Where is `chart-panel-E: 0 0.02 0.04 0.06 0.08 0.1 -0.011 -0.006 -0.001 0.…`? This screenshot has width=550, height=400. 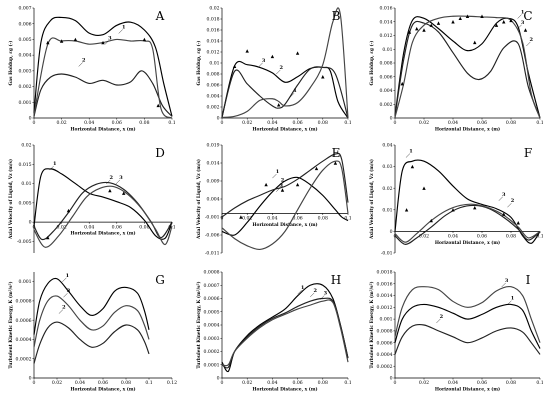
chart-panel-E: 0 0.02 0.04 0.06 0.08 0.1 -0.011 -0.006 -0.001 0.… is located at coordinates (274, 200).